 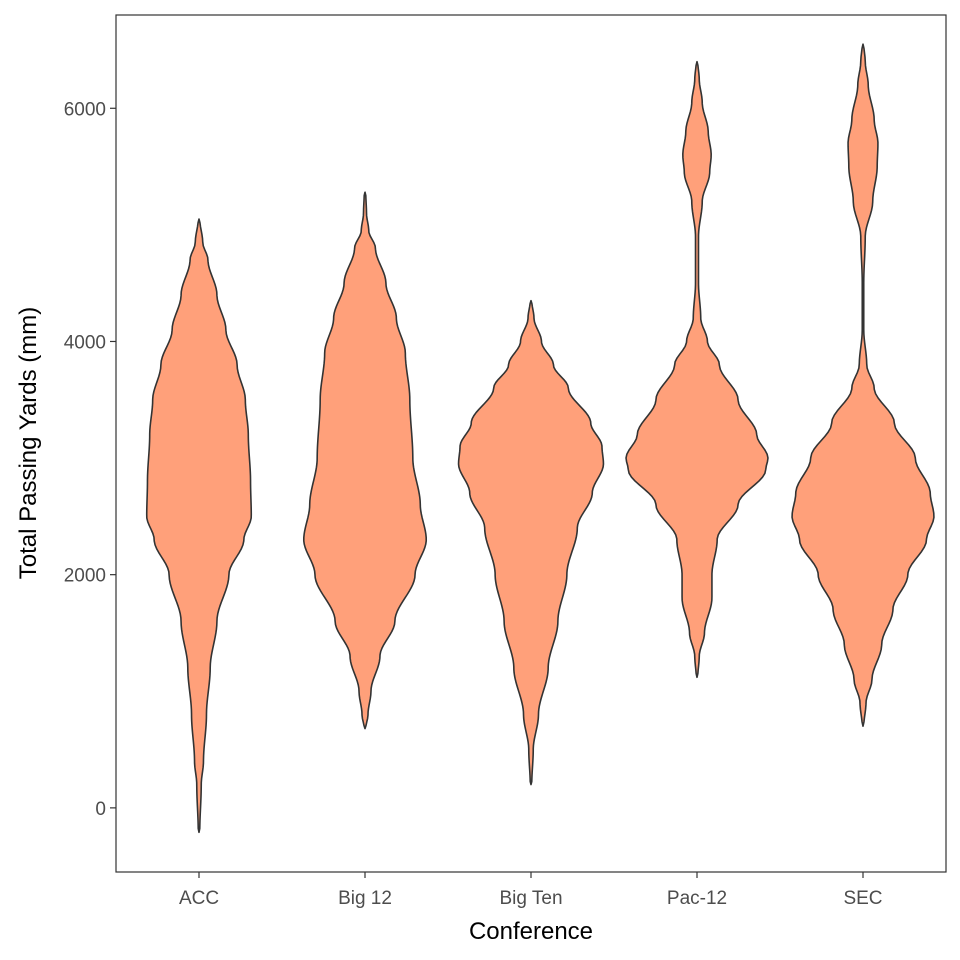 I want to click on x-tick-label: Pac-12, so click(x=697, y=898).